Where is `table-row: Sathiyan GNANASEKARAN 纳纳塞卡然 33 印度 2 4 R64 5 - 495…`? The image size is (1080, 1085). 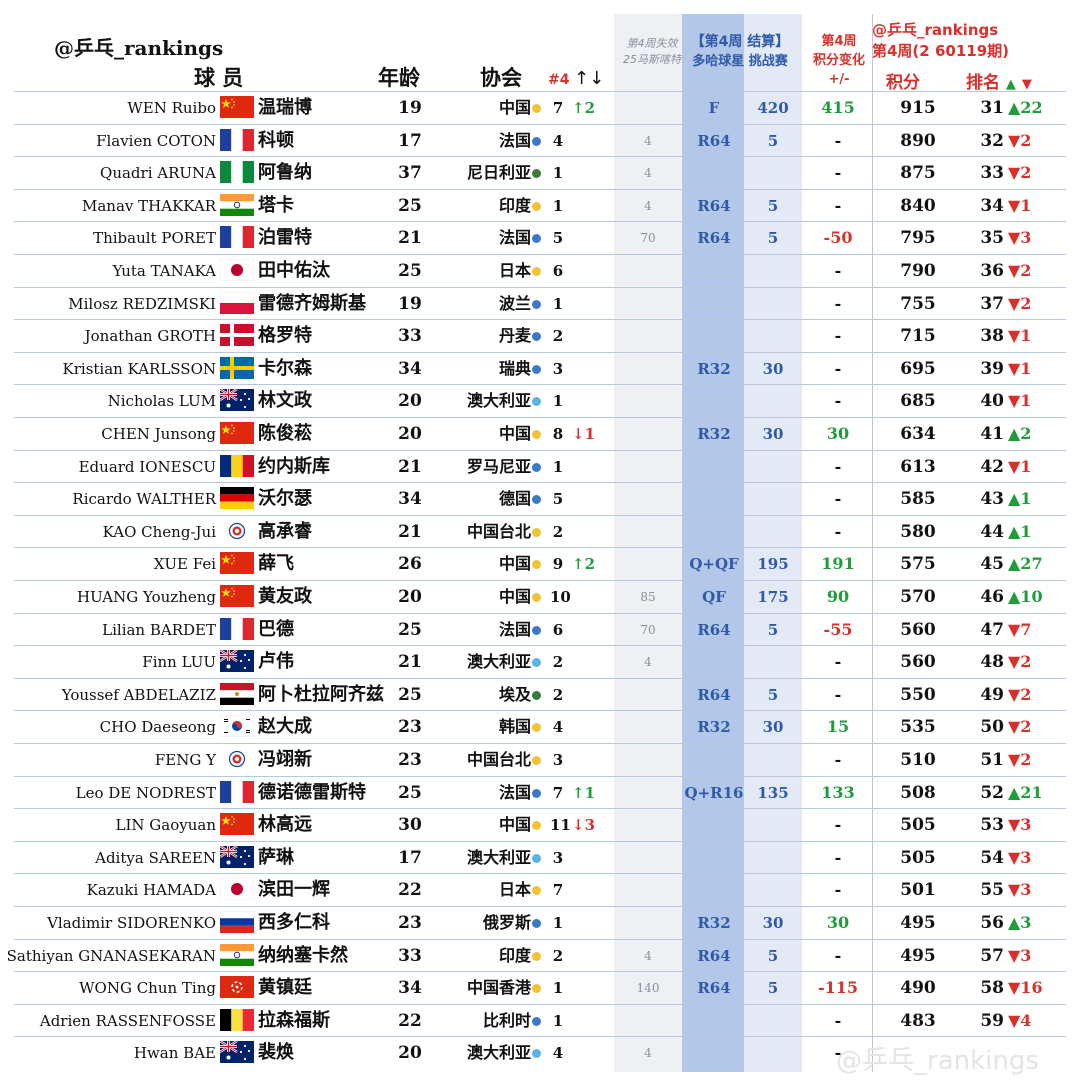
table-row: Sathiyan GNANASEKARAN 纳纳塞卡然 33 印度 2 4 R64 5 - 495… is located at coordinates (536, 955).